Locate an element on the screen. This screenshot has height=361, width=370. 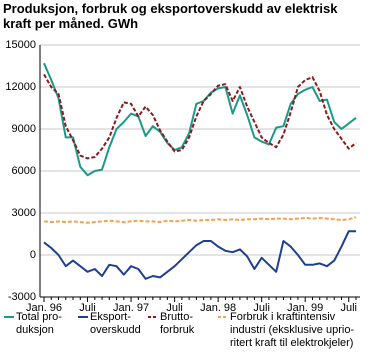
y-tick-label: 9000 is located at coordinates (24, 129).